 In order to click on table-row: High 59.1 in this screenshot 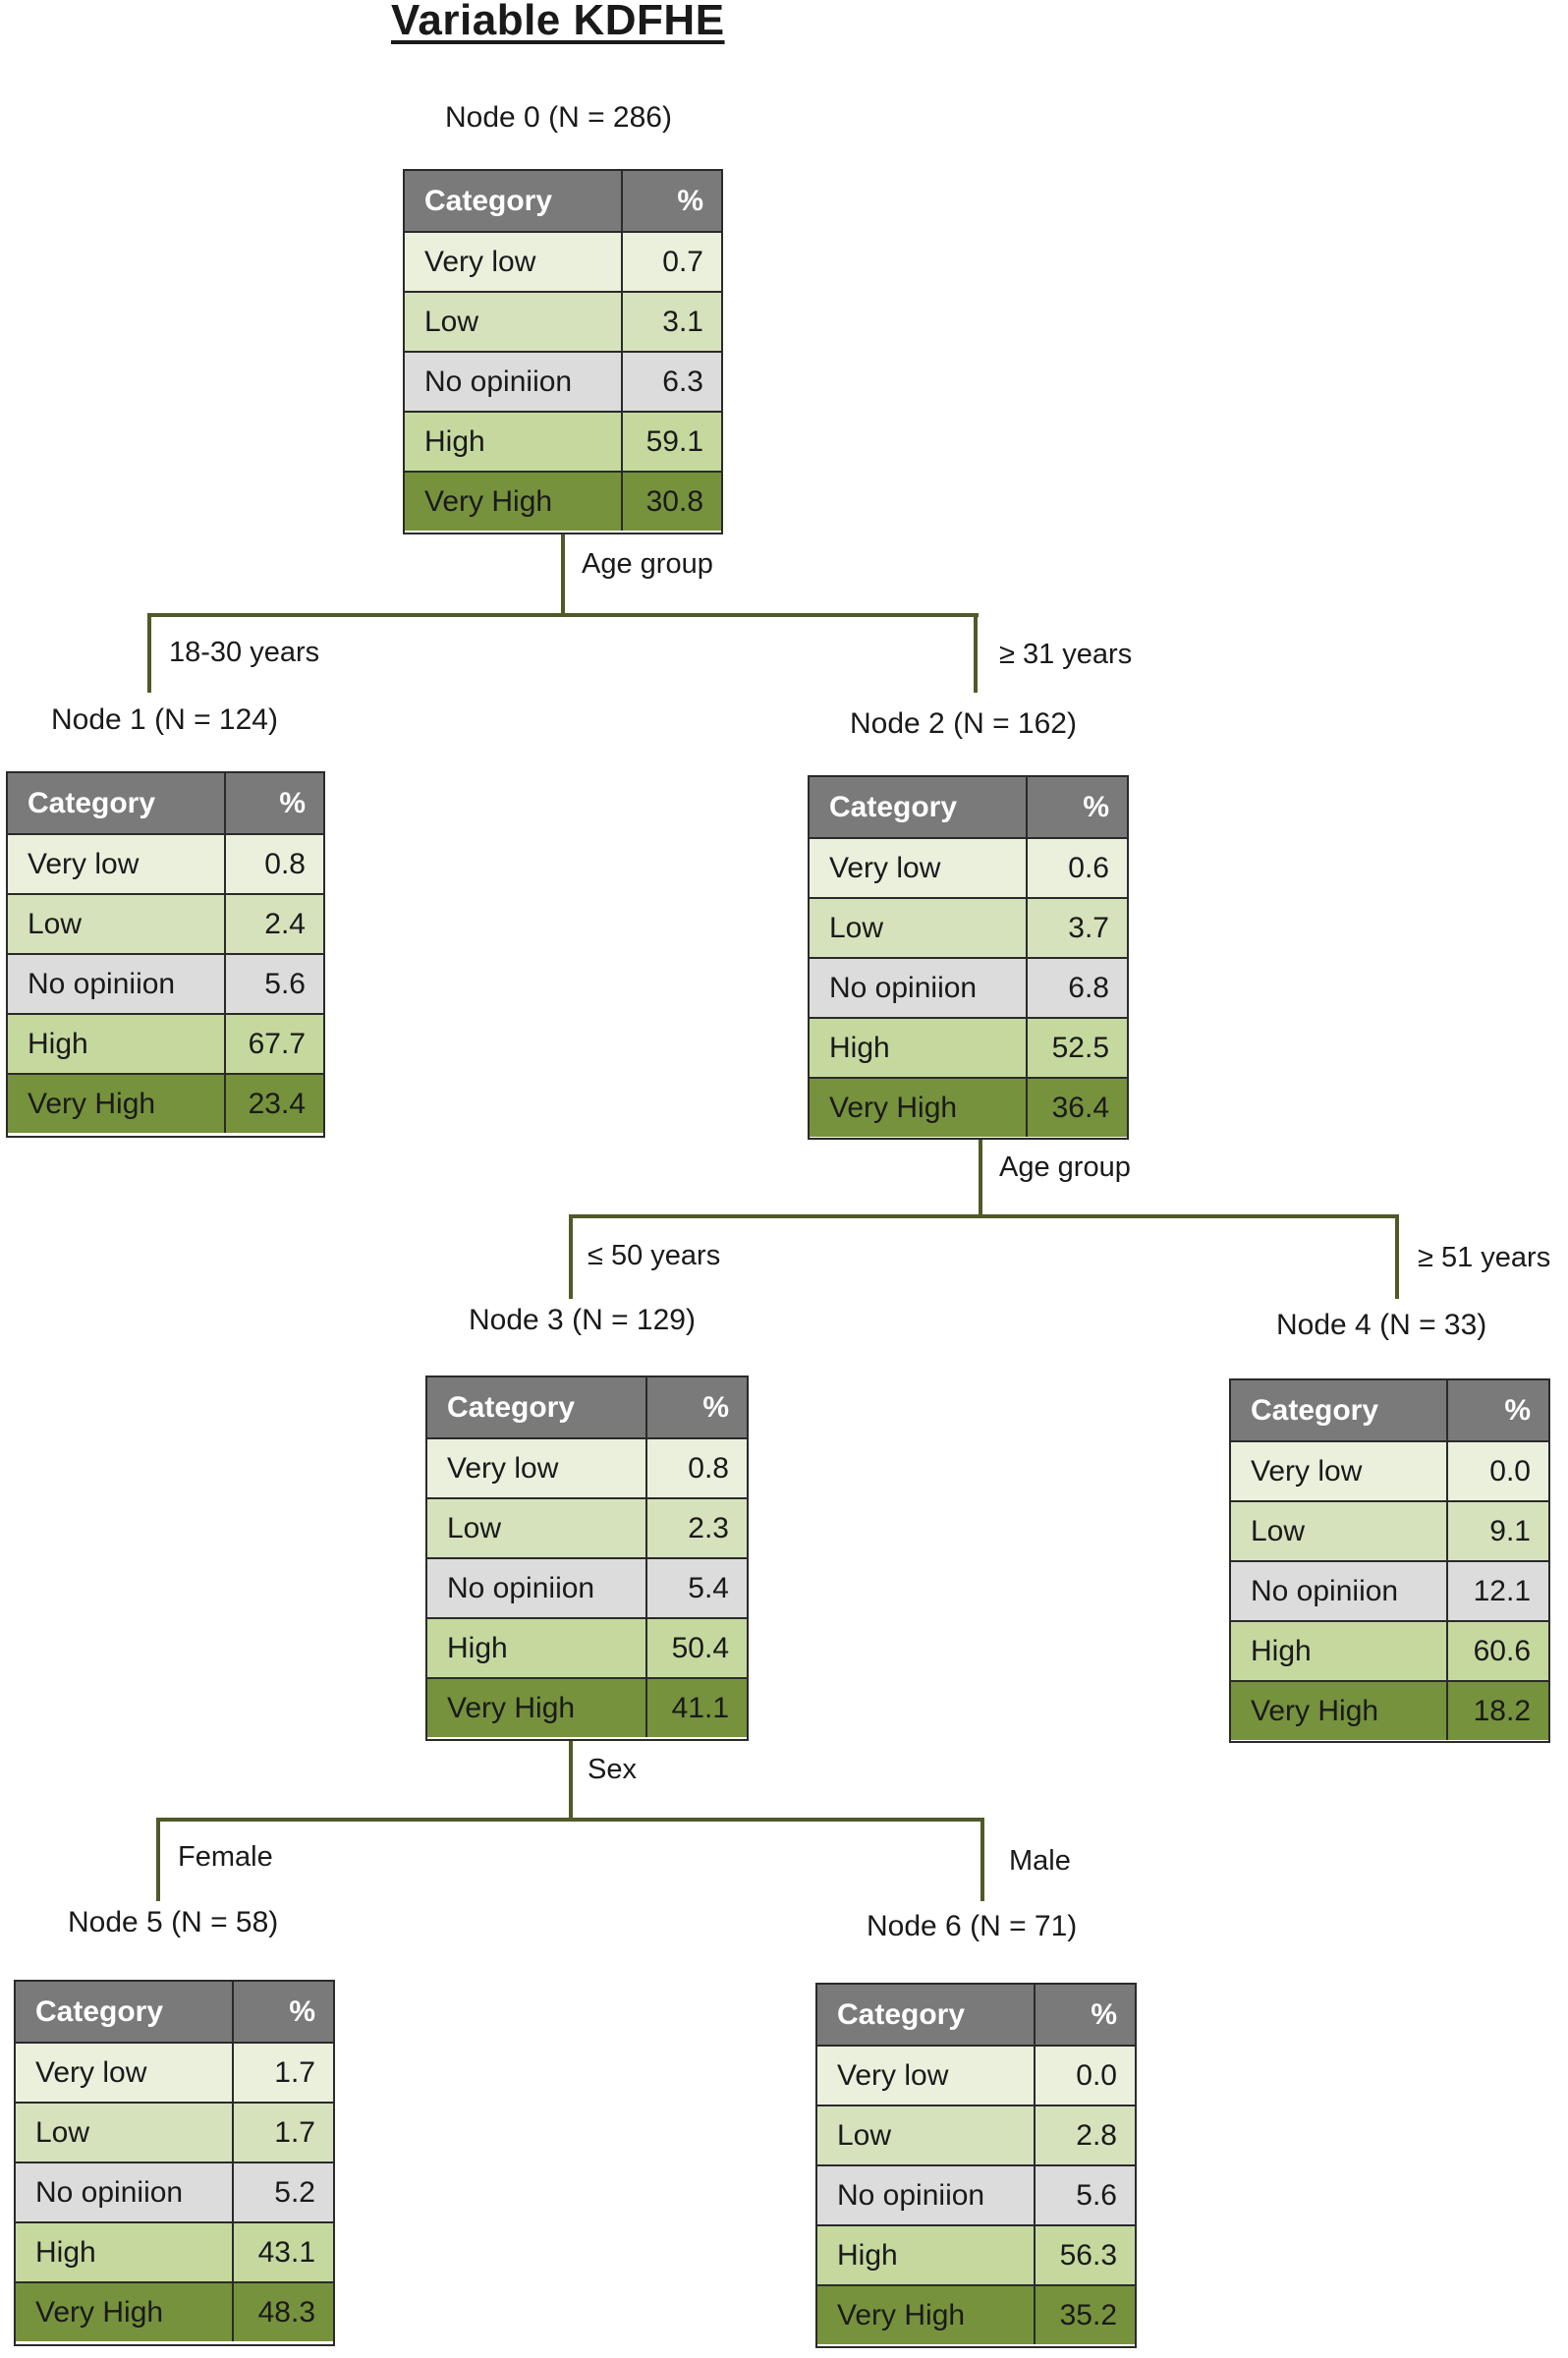, I will do `click(563, 441)`.